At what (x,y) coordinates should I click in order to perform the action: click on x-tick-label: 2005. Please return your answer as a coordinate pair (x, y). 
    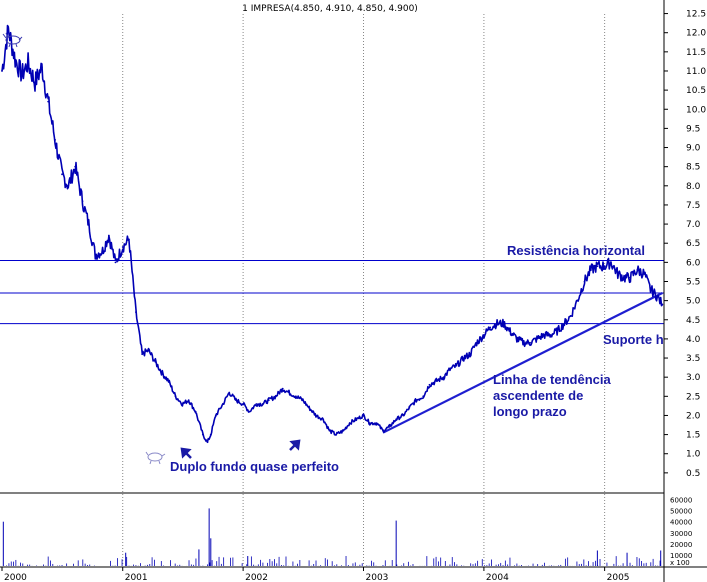
    Looking at the image, I should click on (618, 577).